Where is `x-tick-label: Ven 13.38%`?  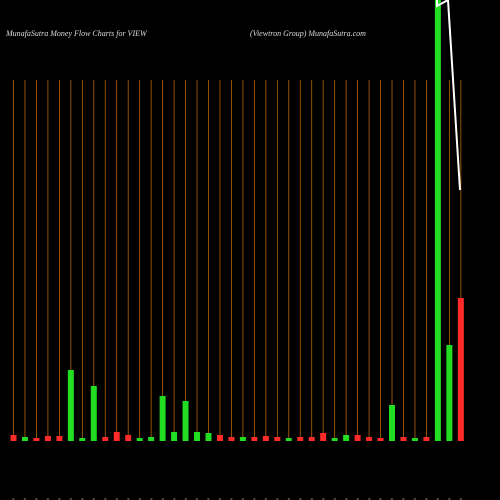 x-tick-label: Ven 13.38% is located at coordinates (369, 498).